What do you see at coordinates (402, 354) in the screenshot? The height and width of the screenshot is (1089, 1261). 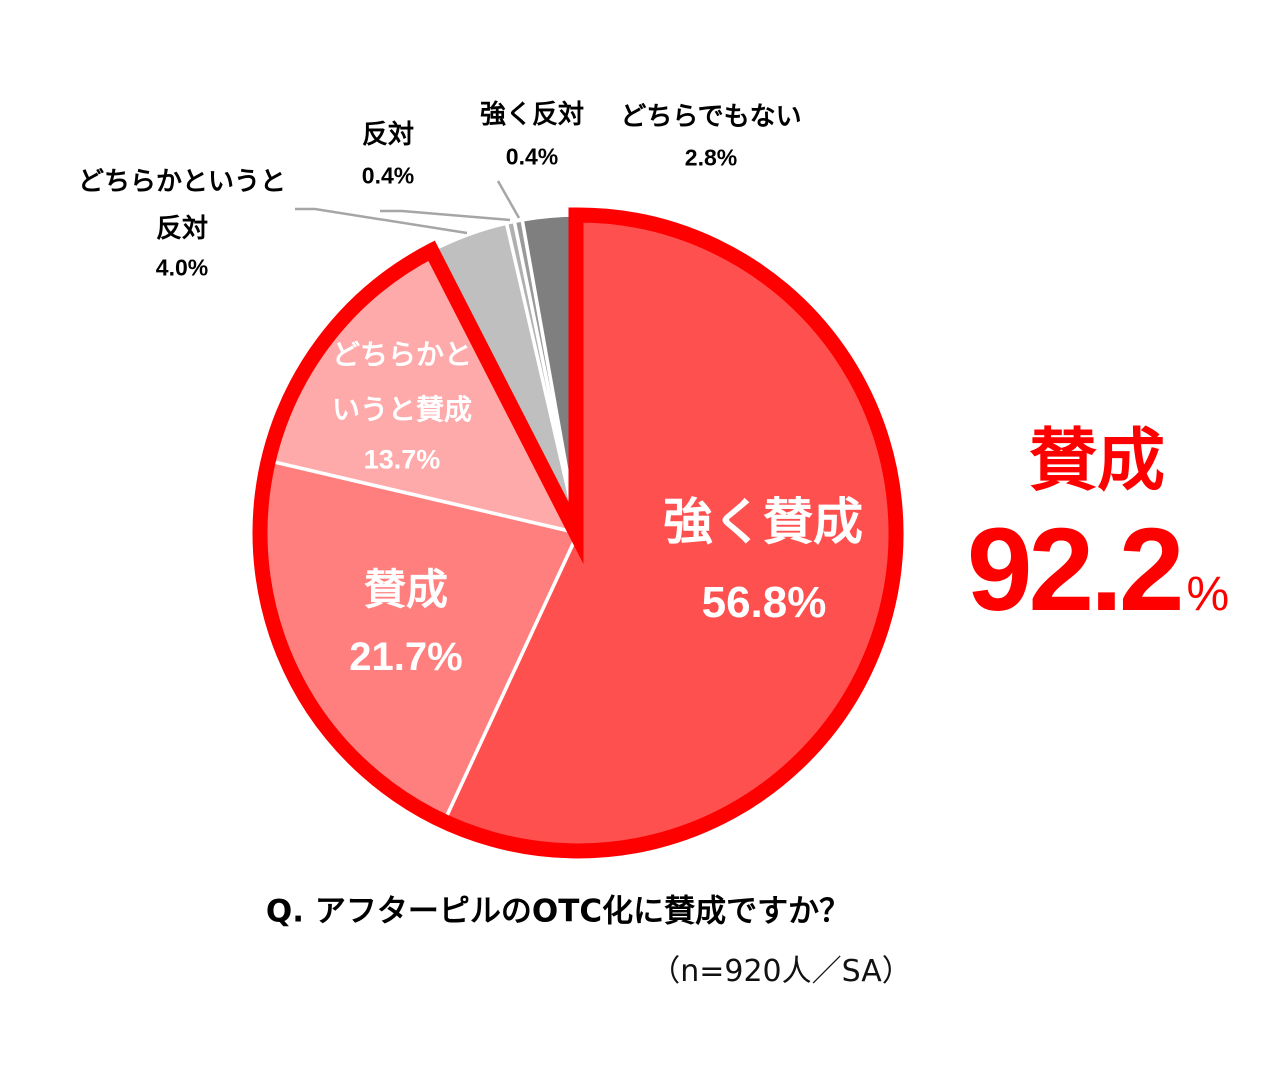 I see `label-somewhat-agree-line1: どちらかと` at bounding box center [402, 354].